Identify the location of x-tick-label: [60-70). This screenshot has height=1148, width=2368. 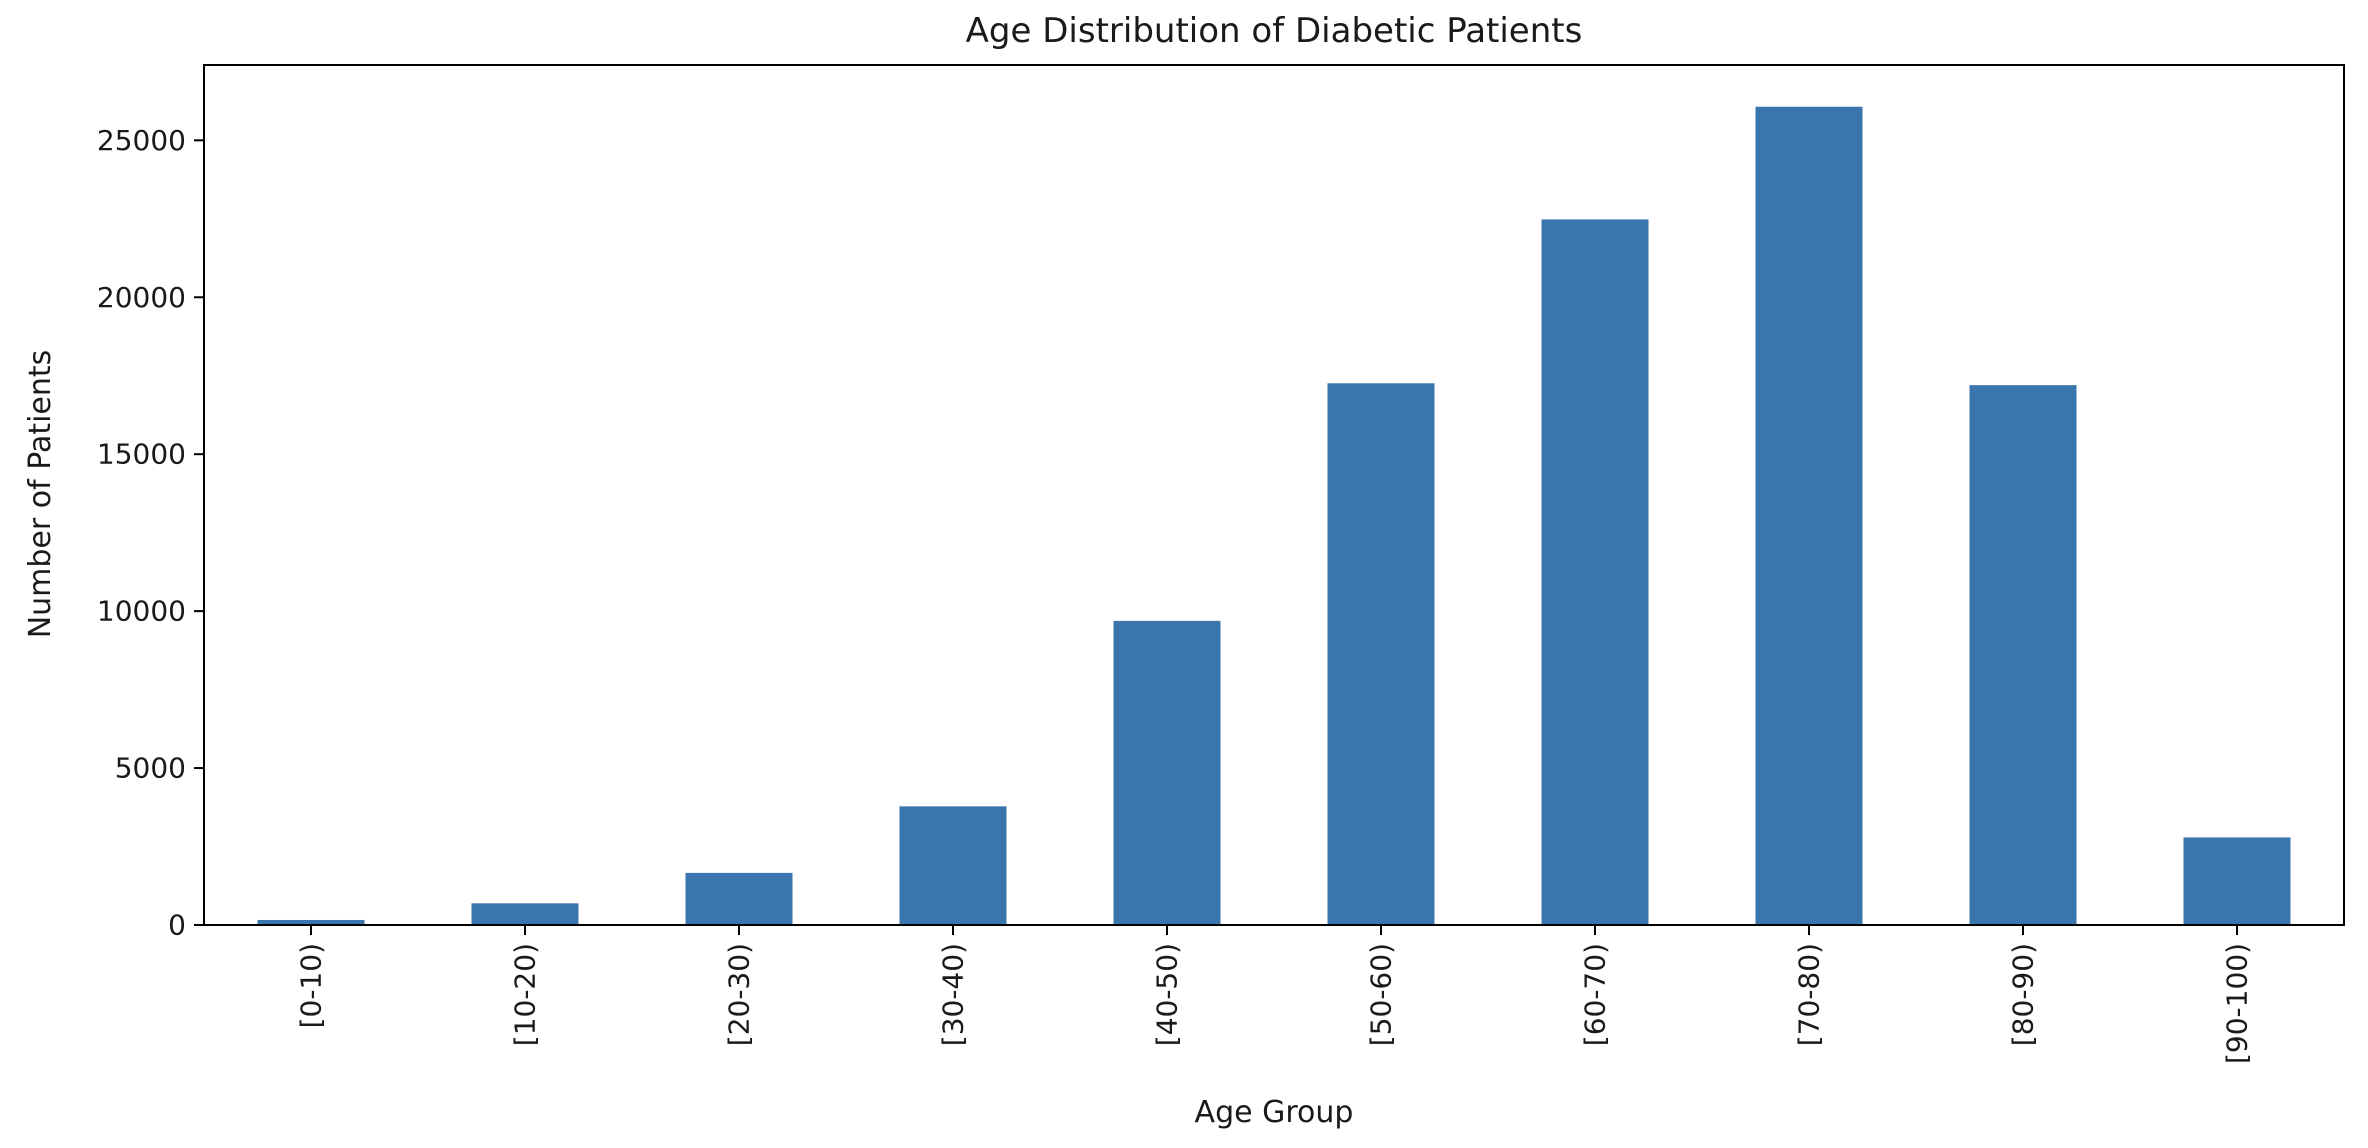
(1595, 994).